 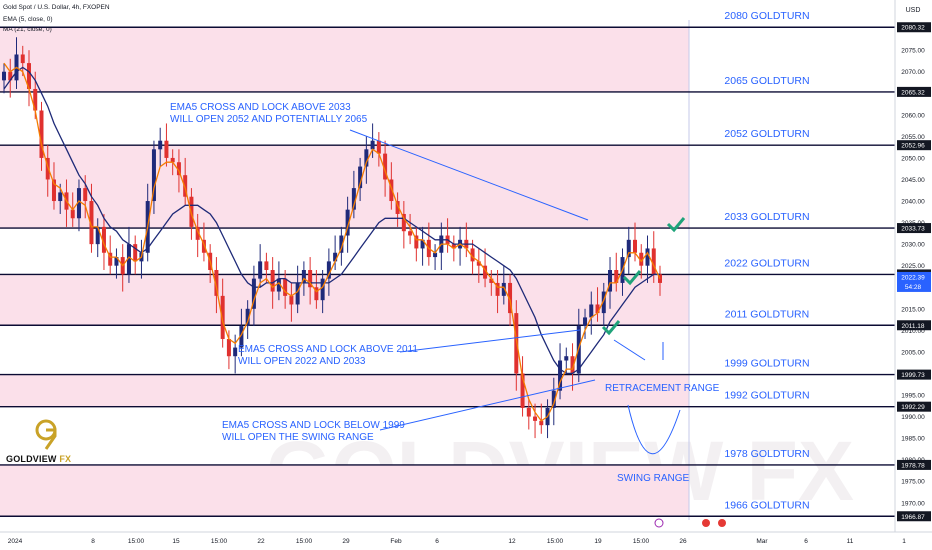 I want to click on y-tick-label: 2040.00, so click(x=913, y=202).